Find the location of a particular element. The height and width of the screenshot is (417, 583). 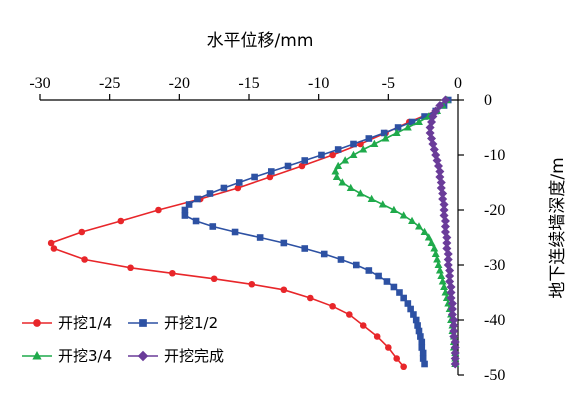

x-tick-label: 0 is located at coordinates (458, 83).